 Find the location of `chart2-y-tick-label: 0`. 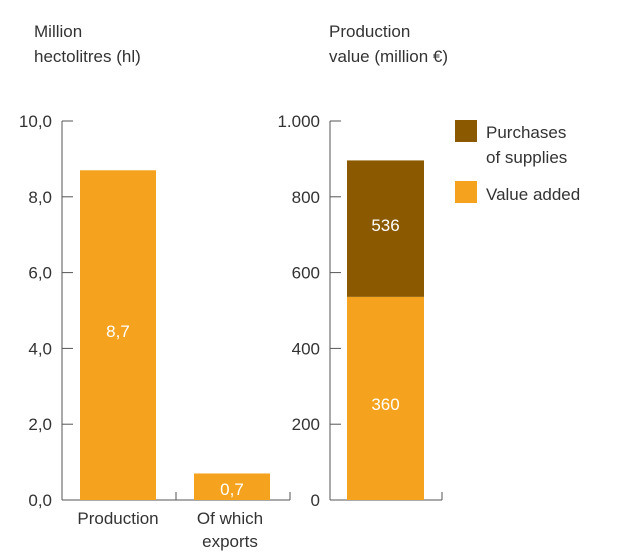

chart2-y-tick-label: 0 is located at coordinates (315, 500).